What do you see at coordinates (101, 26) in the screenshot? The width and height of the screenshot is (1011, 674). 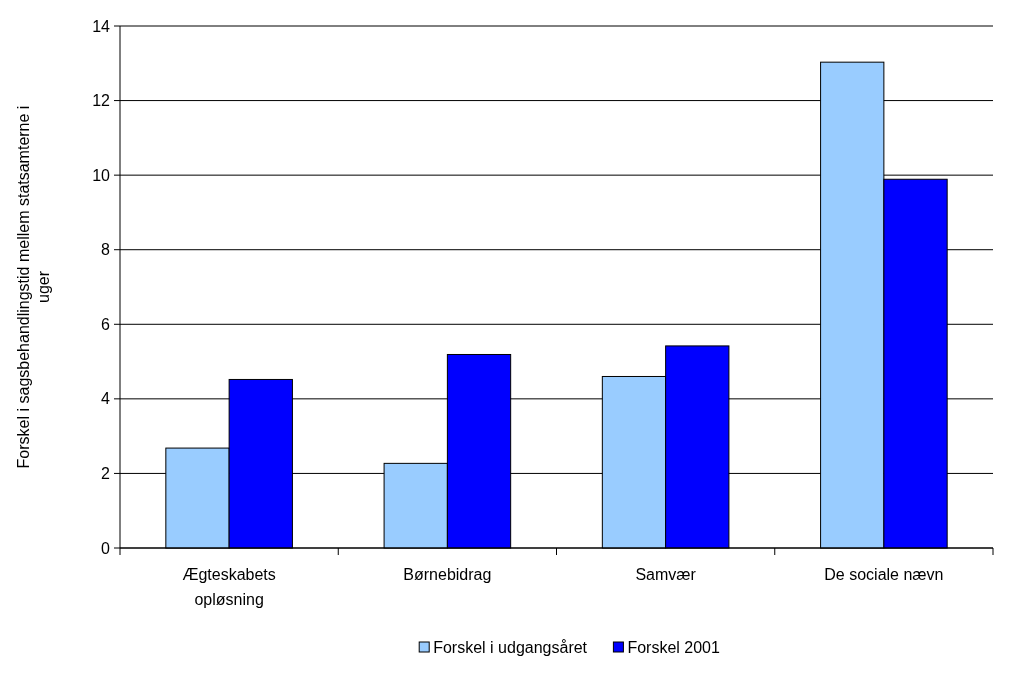 I see `y-tick-label: 14` at bounding box center [101, 26].